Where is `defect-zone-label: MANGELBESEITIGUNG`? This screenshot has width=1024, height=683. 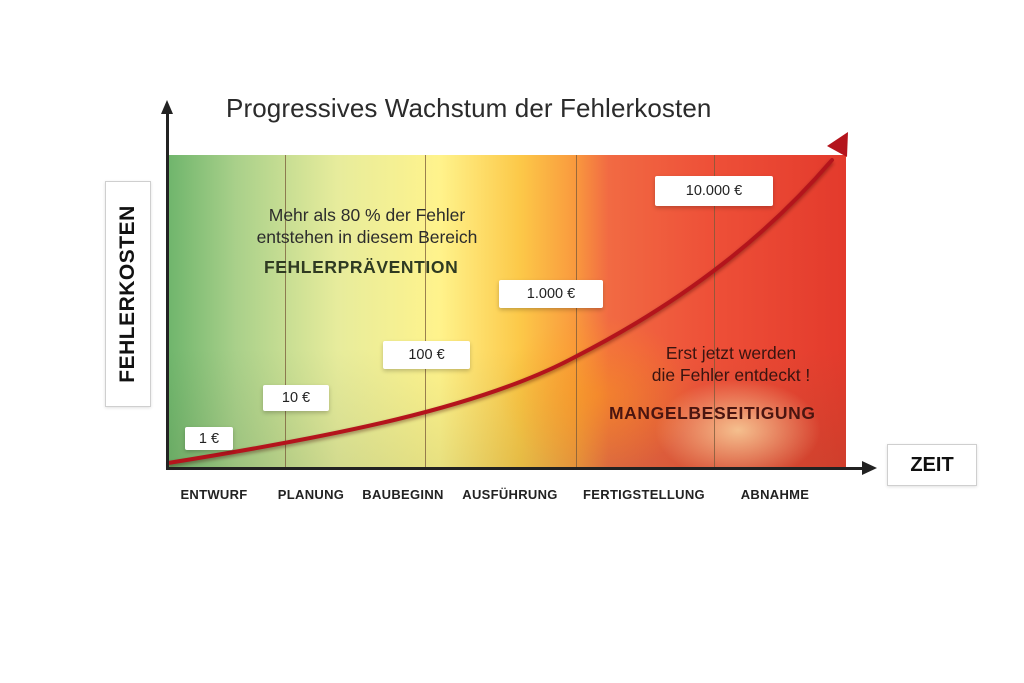
defect-zone-label: MANGELBESEITIGUNG is located at coordinates (712, 413).